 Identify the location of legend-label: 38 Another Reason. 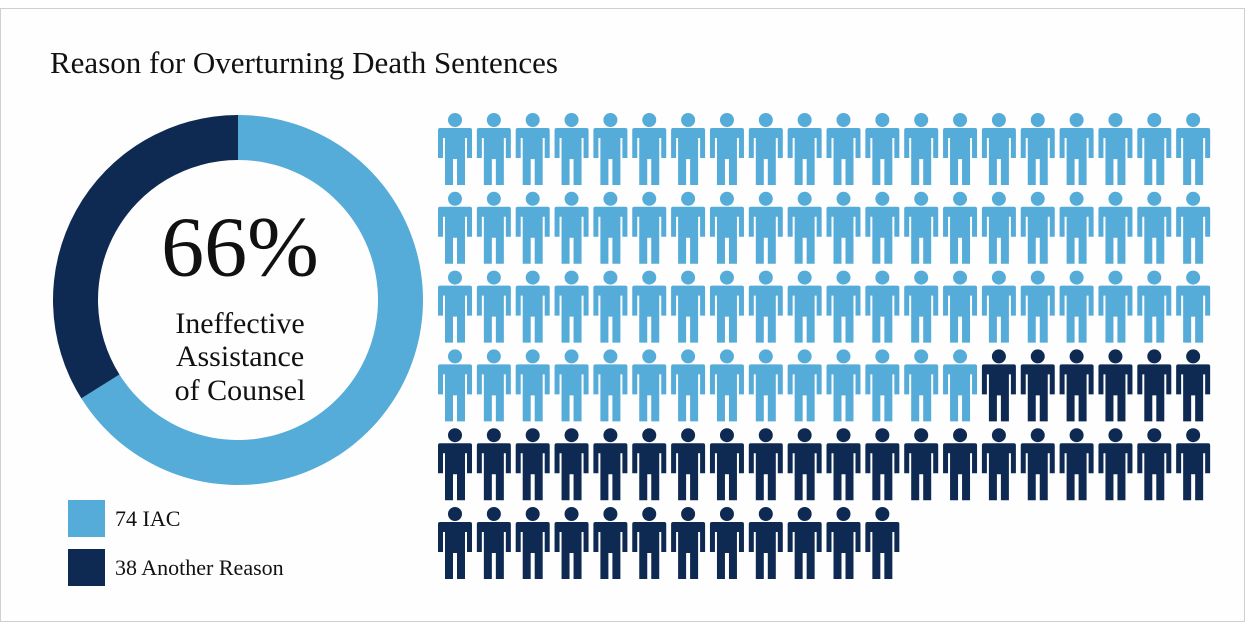
(199, 567).